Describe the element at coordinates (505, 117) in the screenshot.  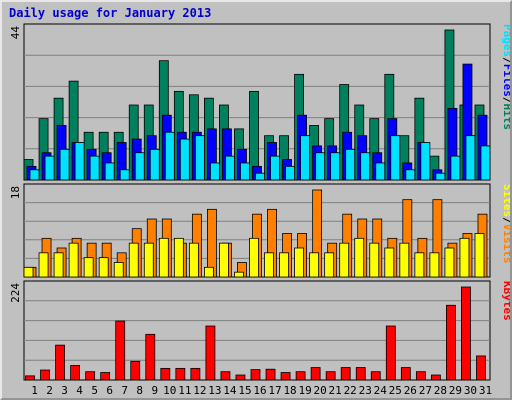
I see `legend-entry-hits: Hits` at that location.